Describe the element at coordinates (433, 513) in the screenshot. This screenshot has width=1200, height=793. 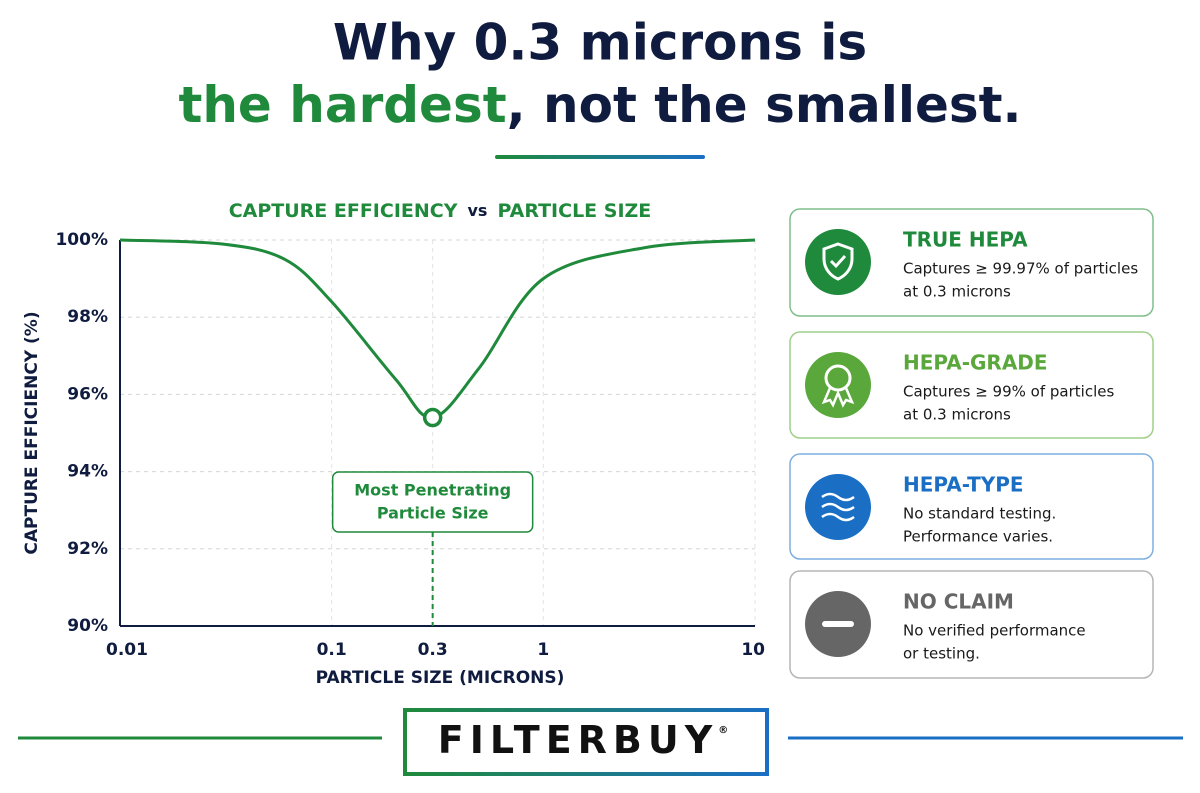
I see `annotation-text: Particle Size` at that location.